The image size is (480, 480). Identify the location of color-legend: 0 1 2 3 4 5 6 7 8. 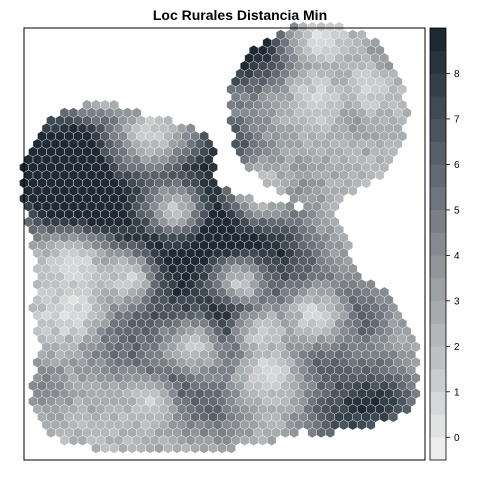
(444, 244).